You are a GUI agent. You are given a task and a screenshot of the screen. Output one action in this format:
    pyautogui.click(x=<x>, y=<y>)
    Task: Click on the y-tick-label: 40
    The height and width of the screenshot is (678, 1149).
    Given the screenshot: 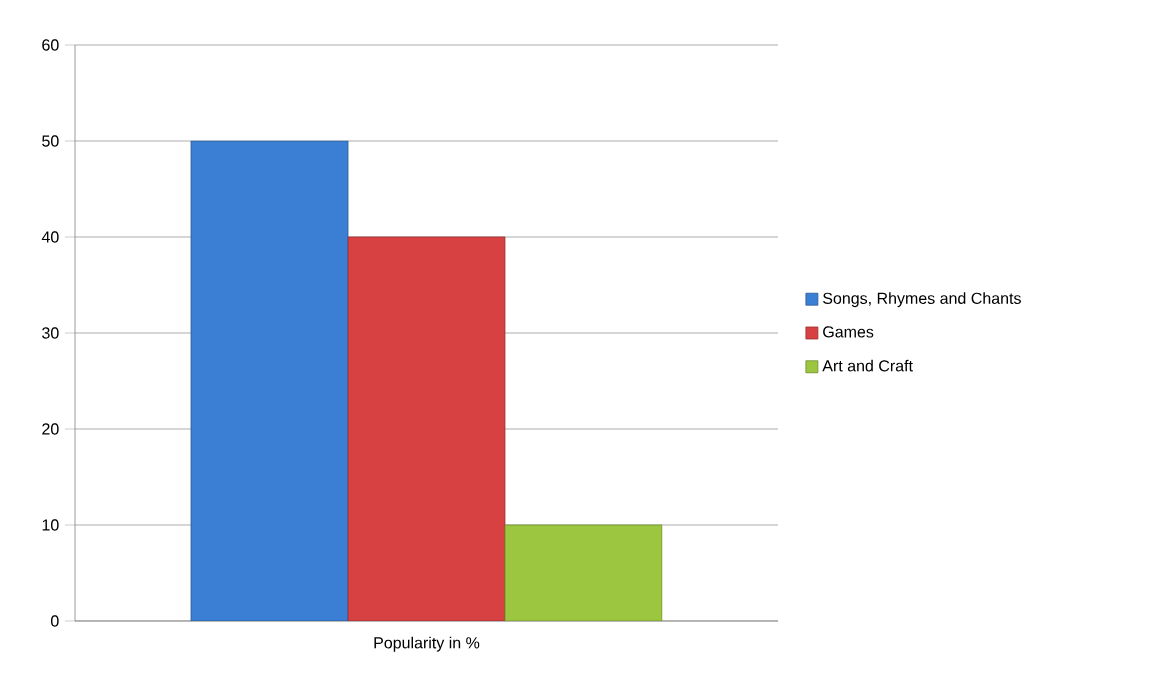 What is the action you would take?
    pyautogui.click(x=50, y=237)
    